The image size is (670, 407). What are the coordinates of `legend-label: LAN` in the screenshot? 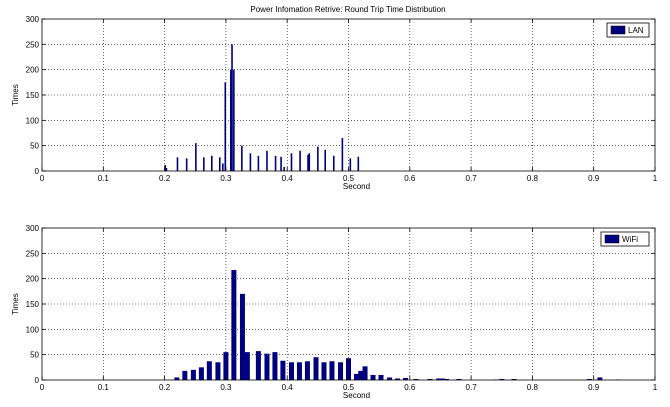 It's located at (636, 30).